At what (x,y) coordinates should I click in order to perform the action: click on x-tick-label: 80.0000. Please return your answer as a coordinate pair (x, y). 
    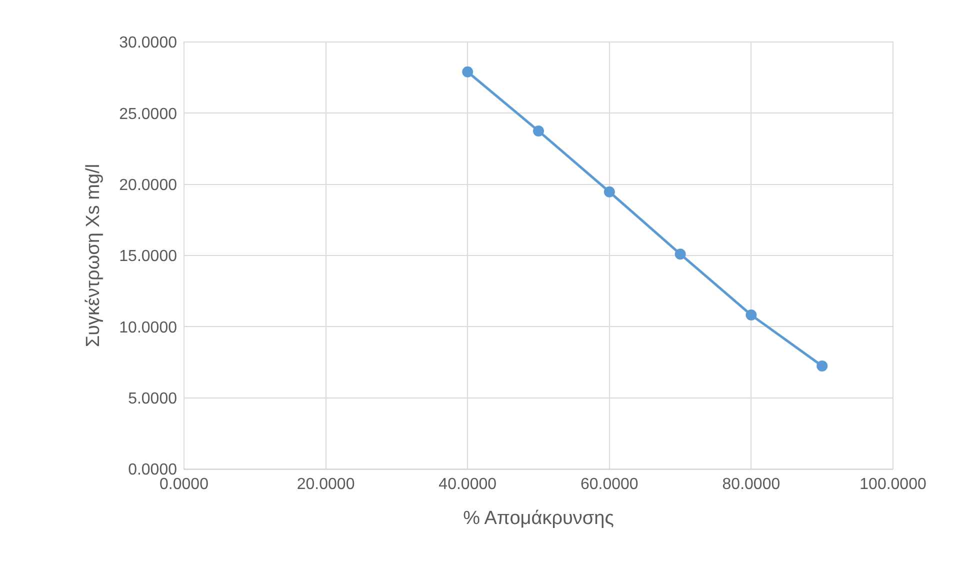
    Looking at the image, I should click on (751, 485).